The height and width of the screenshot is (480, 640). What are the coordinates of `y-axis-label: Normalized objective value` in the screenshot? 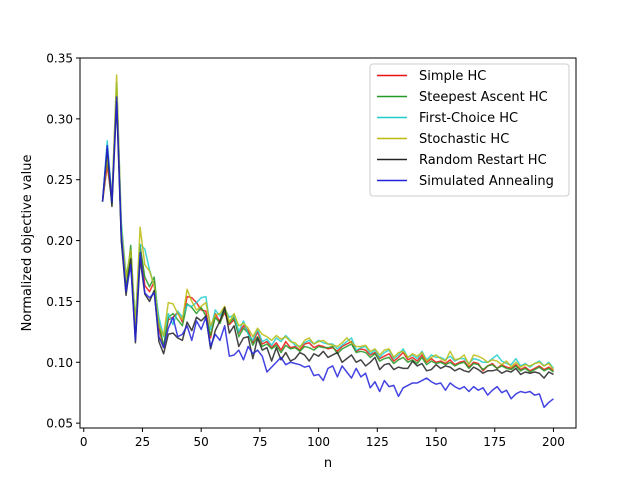 It's located at (27, 243).